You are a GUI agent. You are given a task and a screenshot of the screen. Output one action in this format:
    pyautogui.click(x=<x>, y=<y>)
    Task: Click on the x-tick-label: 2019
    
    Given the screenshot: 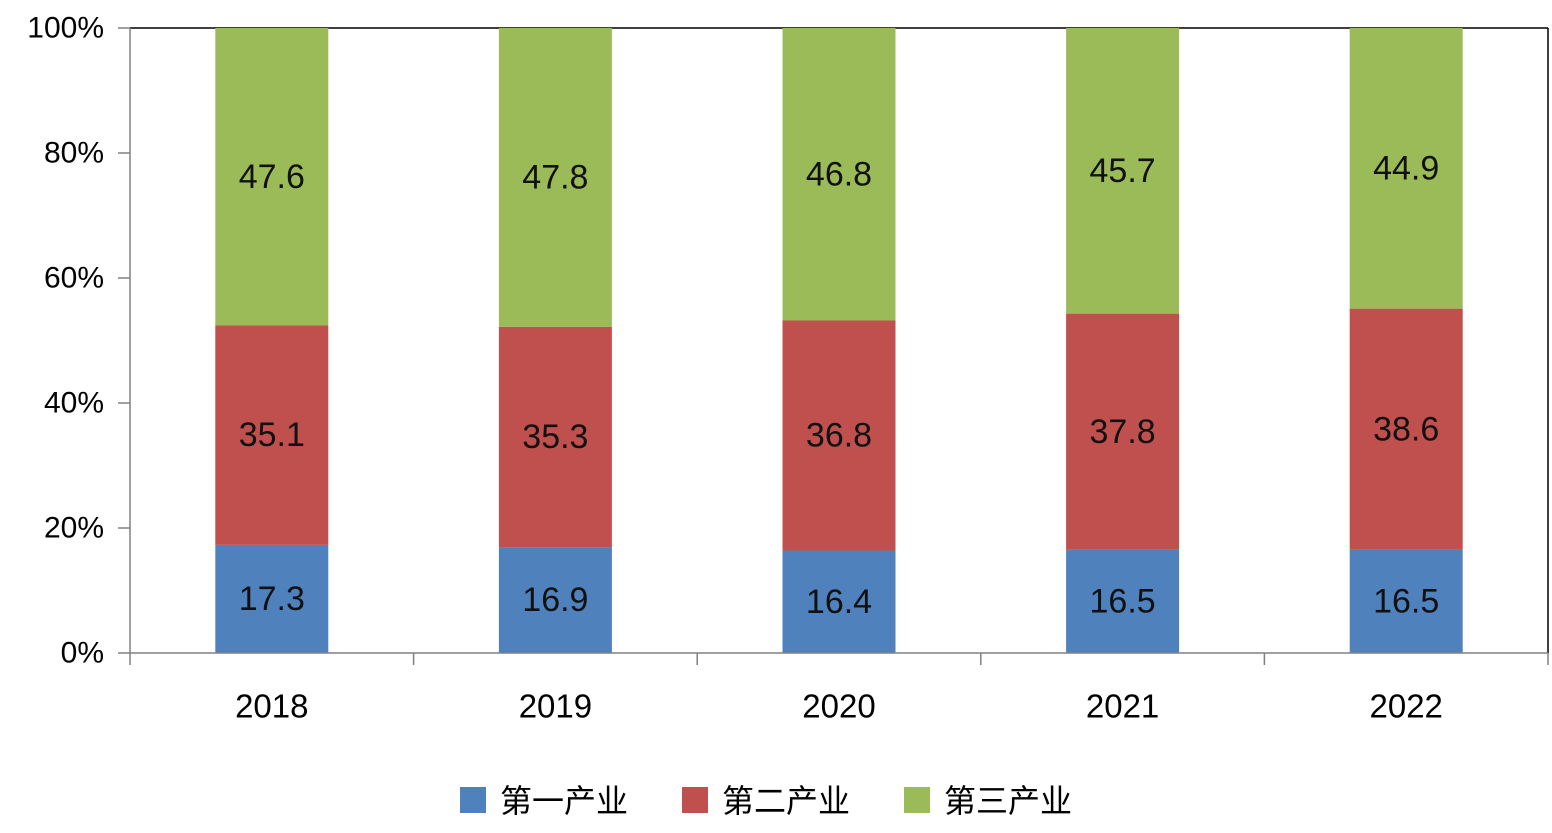 What is the action you would take?
    pyautogui.click(x=555, y=706)
    